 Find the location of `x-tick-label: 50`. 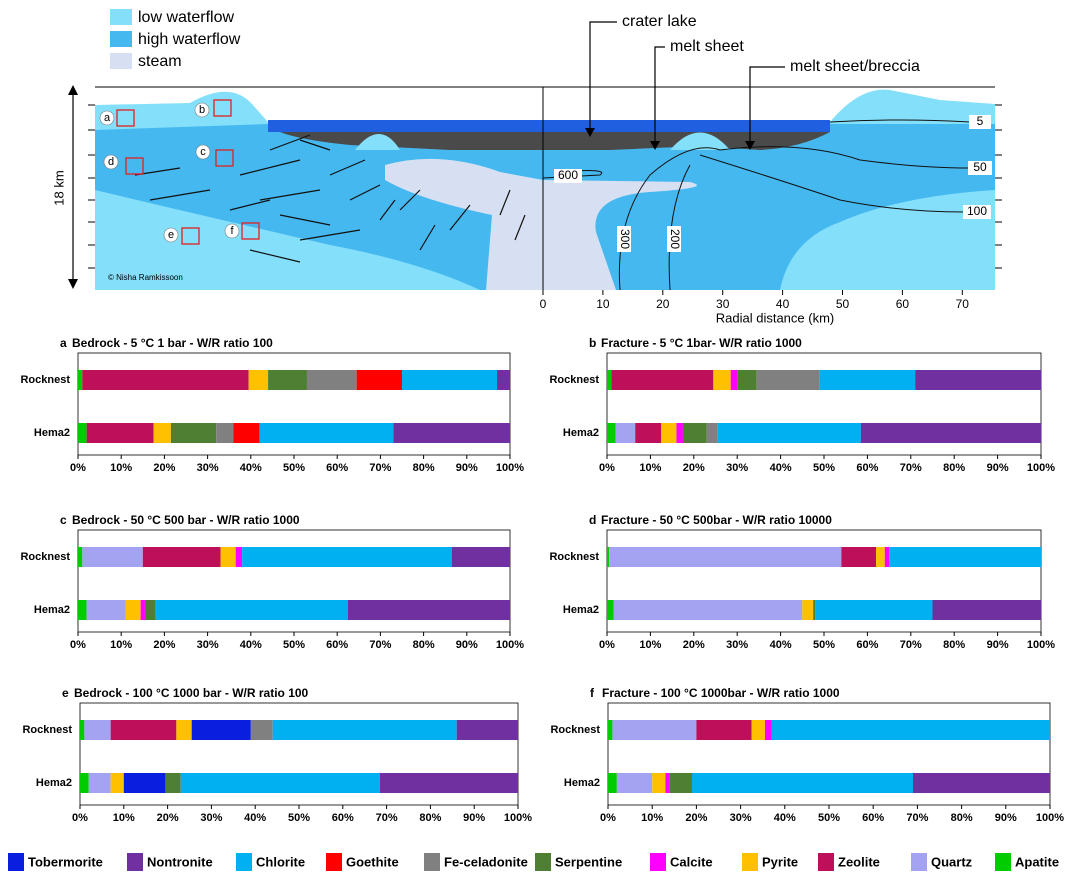

x-tick-label: 50 is located at coordinates (843, 304).